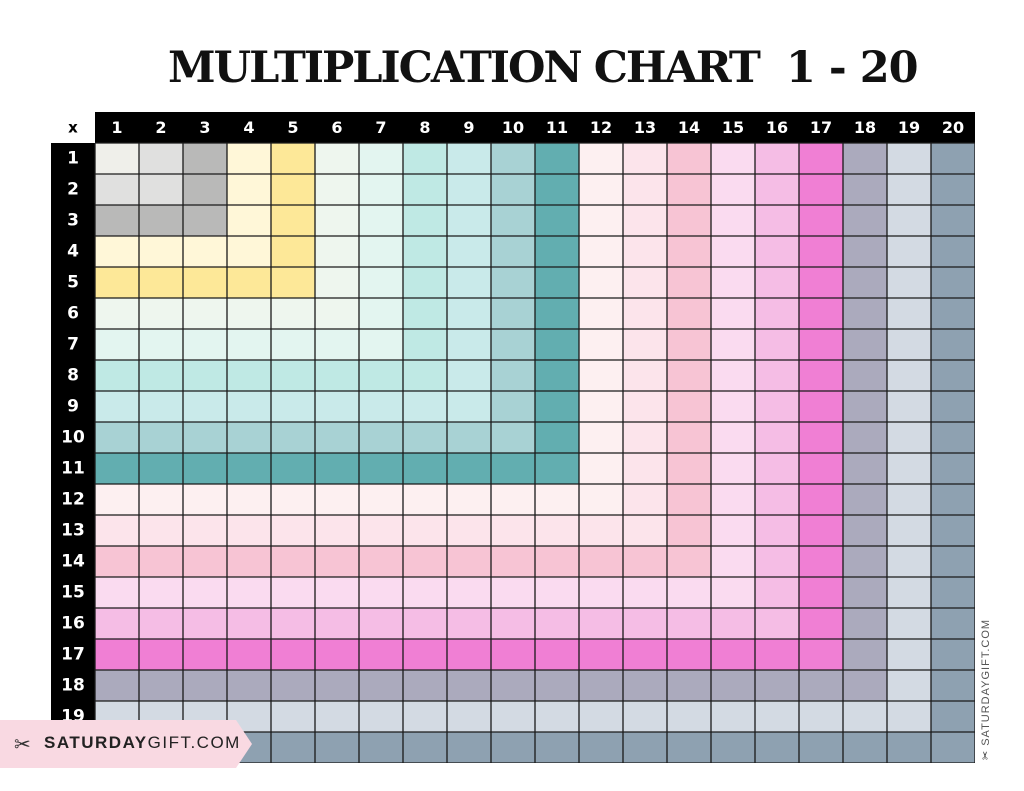  What do you see at coordinates (96, 742) in the screenshot?
I see `brand-badge-bold: SATURDAY` at bounding box center [96, 742].